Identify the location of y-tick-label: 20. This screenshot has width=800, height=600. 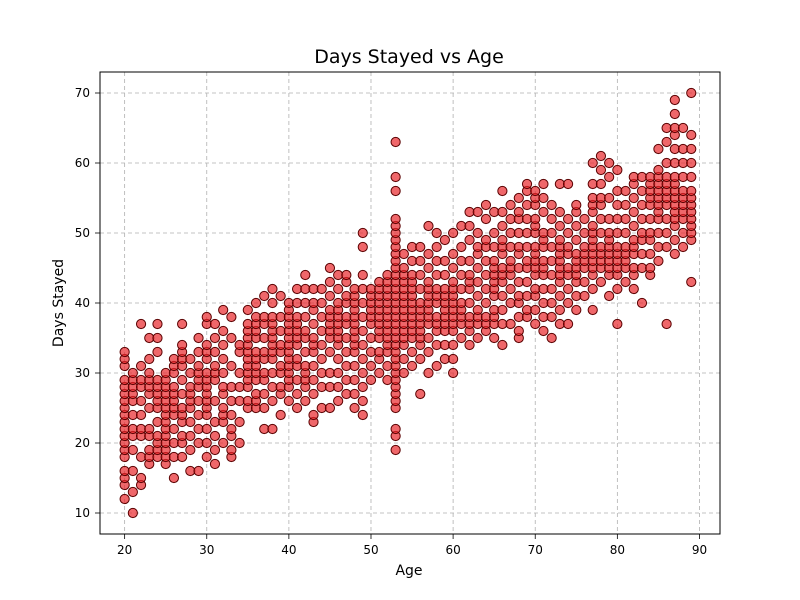
(82, 443).